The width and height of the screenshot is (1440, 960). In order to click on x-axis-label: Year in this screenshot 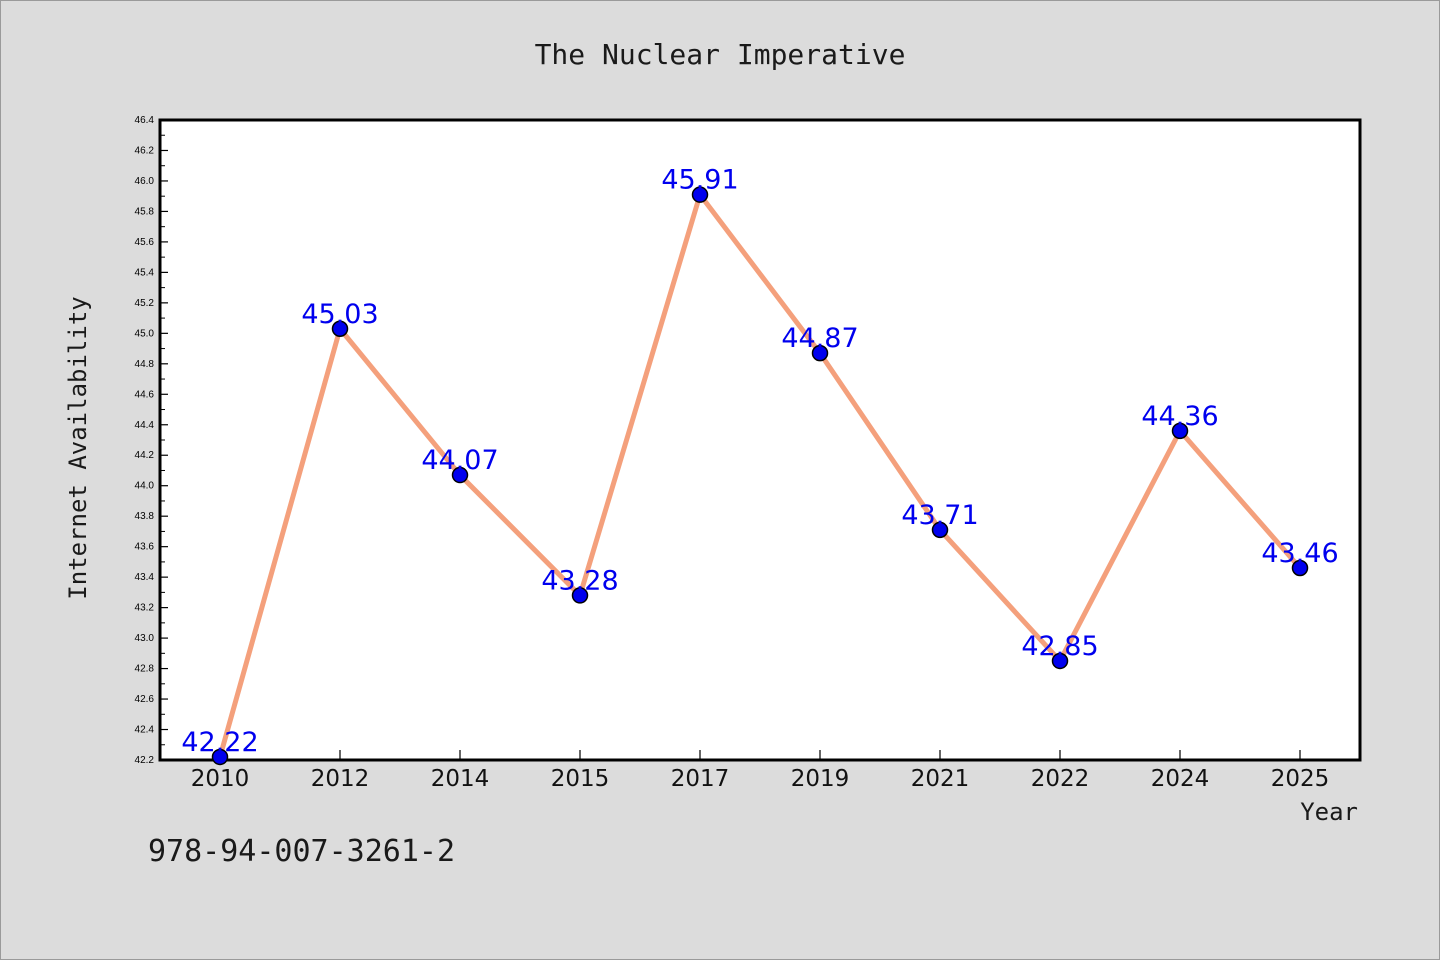, I will do `click(1329, 812)`.